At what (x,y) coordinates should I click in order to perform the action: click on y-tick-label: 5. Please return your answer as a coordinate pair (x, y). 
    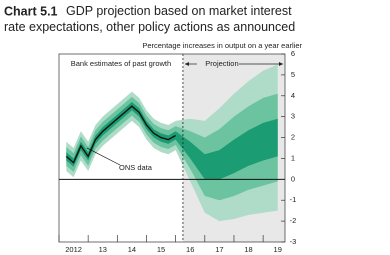
    Looking at the image, I should click on (293, 74).